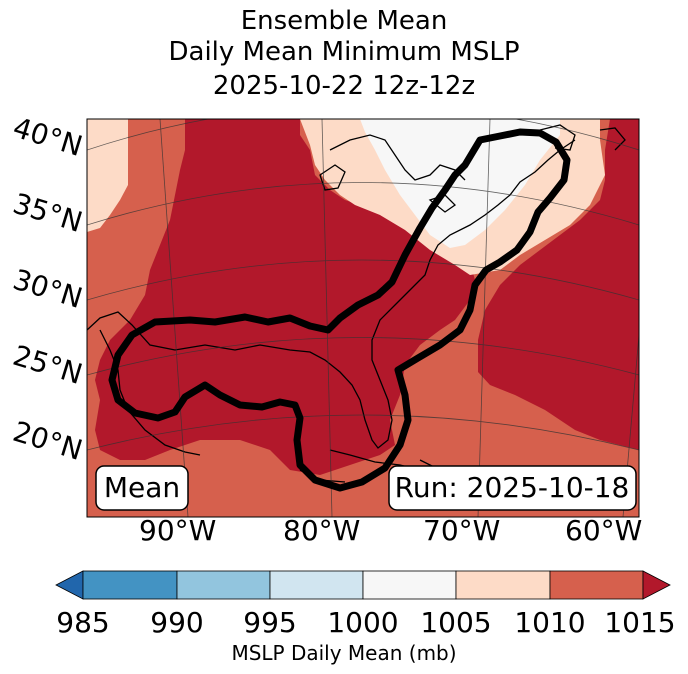 This screenshot has height=674, width=688. I want to click on pressure-field-1005-1010-northwest, so click(107, 175).